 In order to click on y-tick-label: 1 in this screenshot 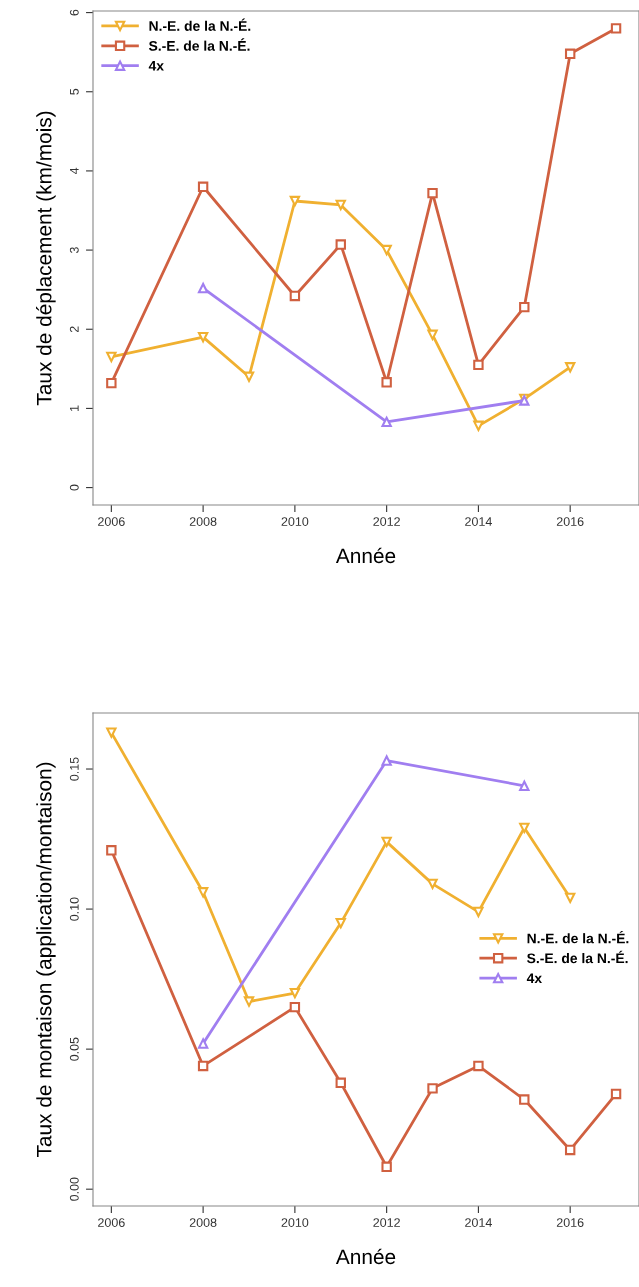, I will do `click(74, 408)`.